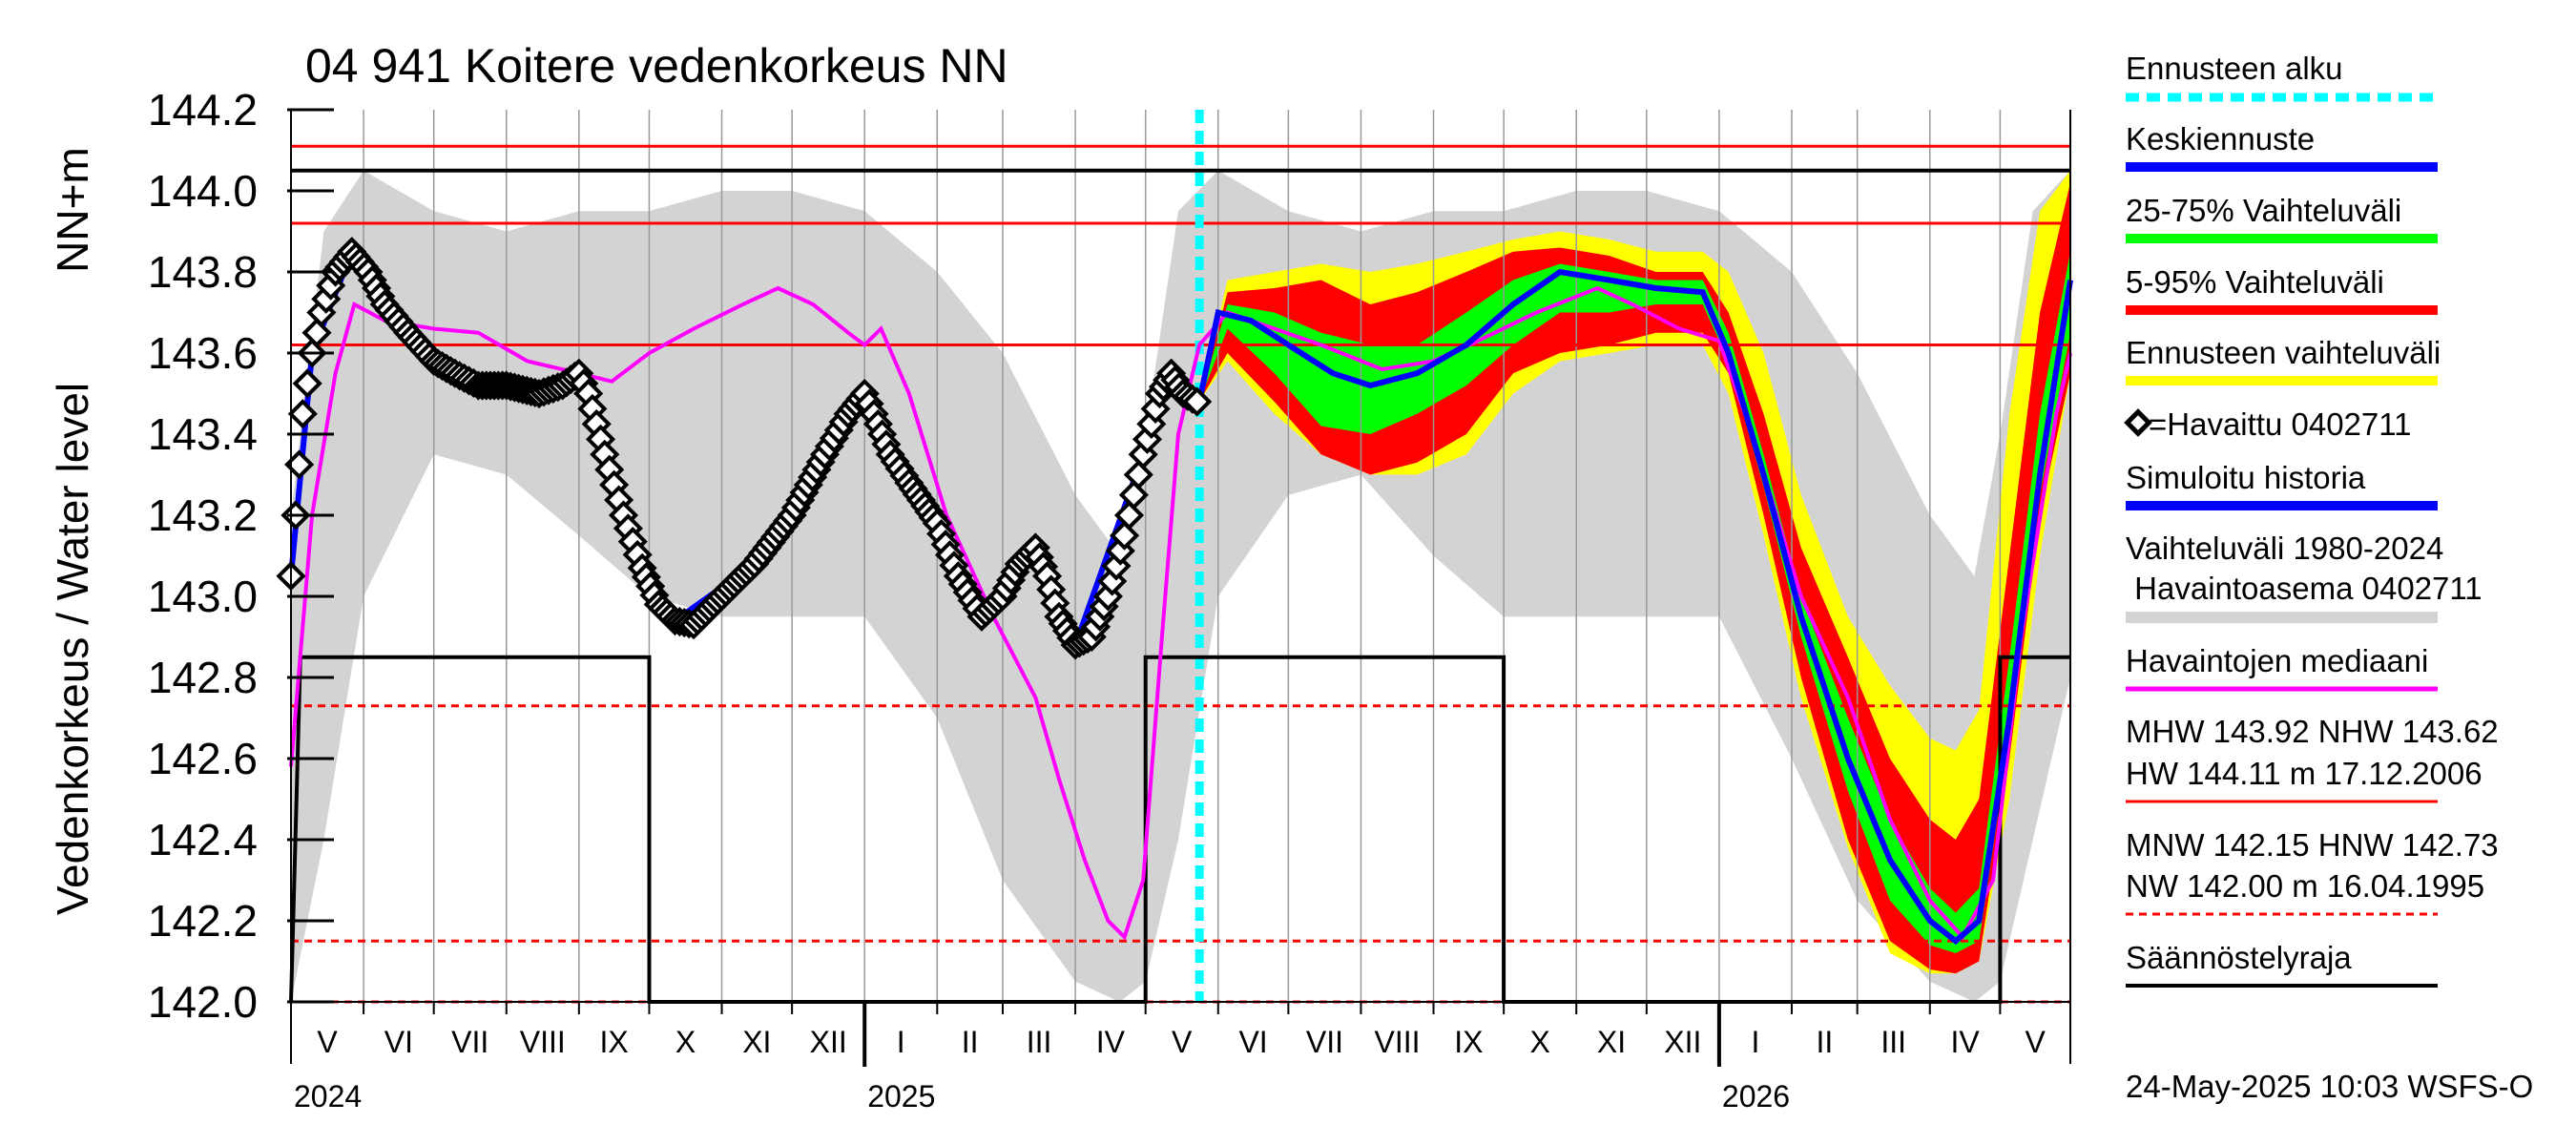 Image resolution: width=2576 pixels, height=1145 pixels. Describe the element at coordinates (2329, 1086) in the screenshot. I see `timestamp: 24-May-2025 10:03 WSFS-O` at that location.